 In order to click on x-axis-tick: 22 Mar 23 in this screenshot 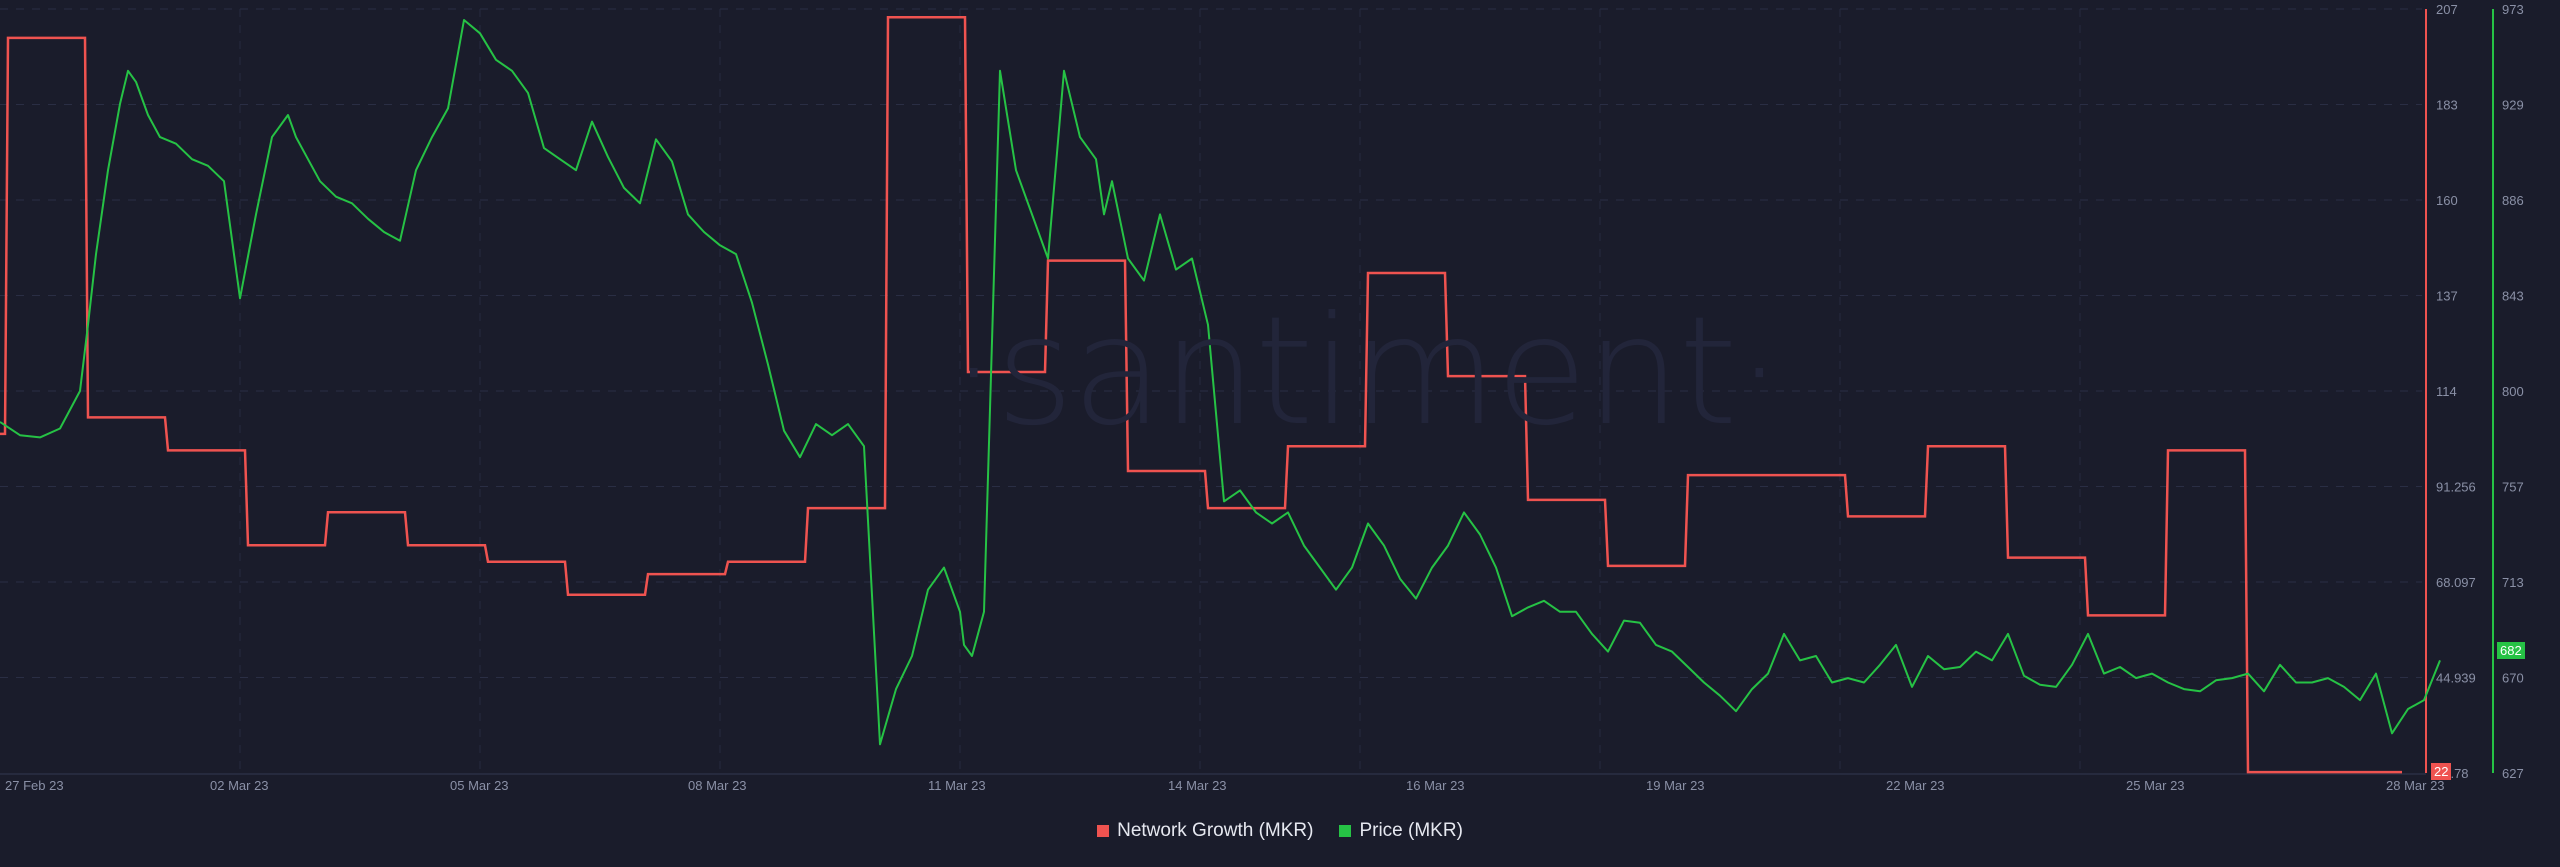, I will do `click(1915, 785)`.